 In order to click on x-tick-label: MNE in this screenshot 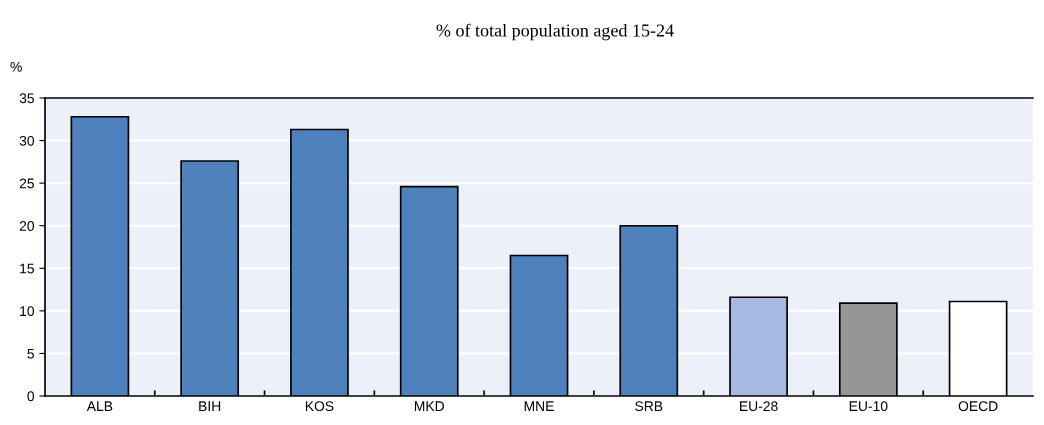, I will do `click(539, 406)`.